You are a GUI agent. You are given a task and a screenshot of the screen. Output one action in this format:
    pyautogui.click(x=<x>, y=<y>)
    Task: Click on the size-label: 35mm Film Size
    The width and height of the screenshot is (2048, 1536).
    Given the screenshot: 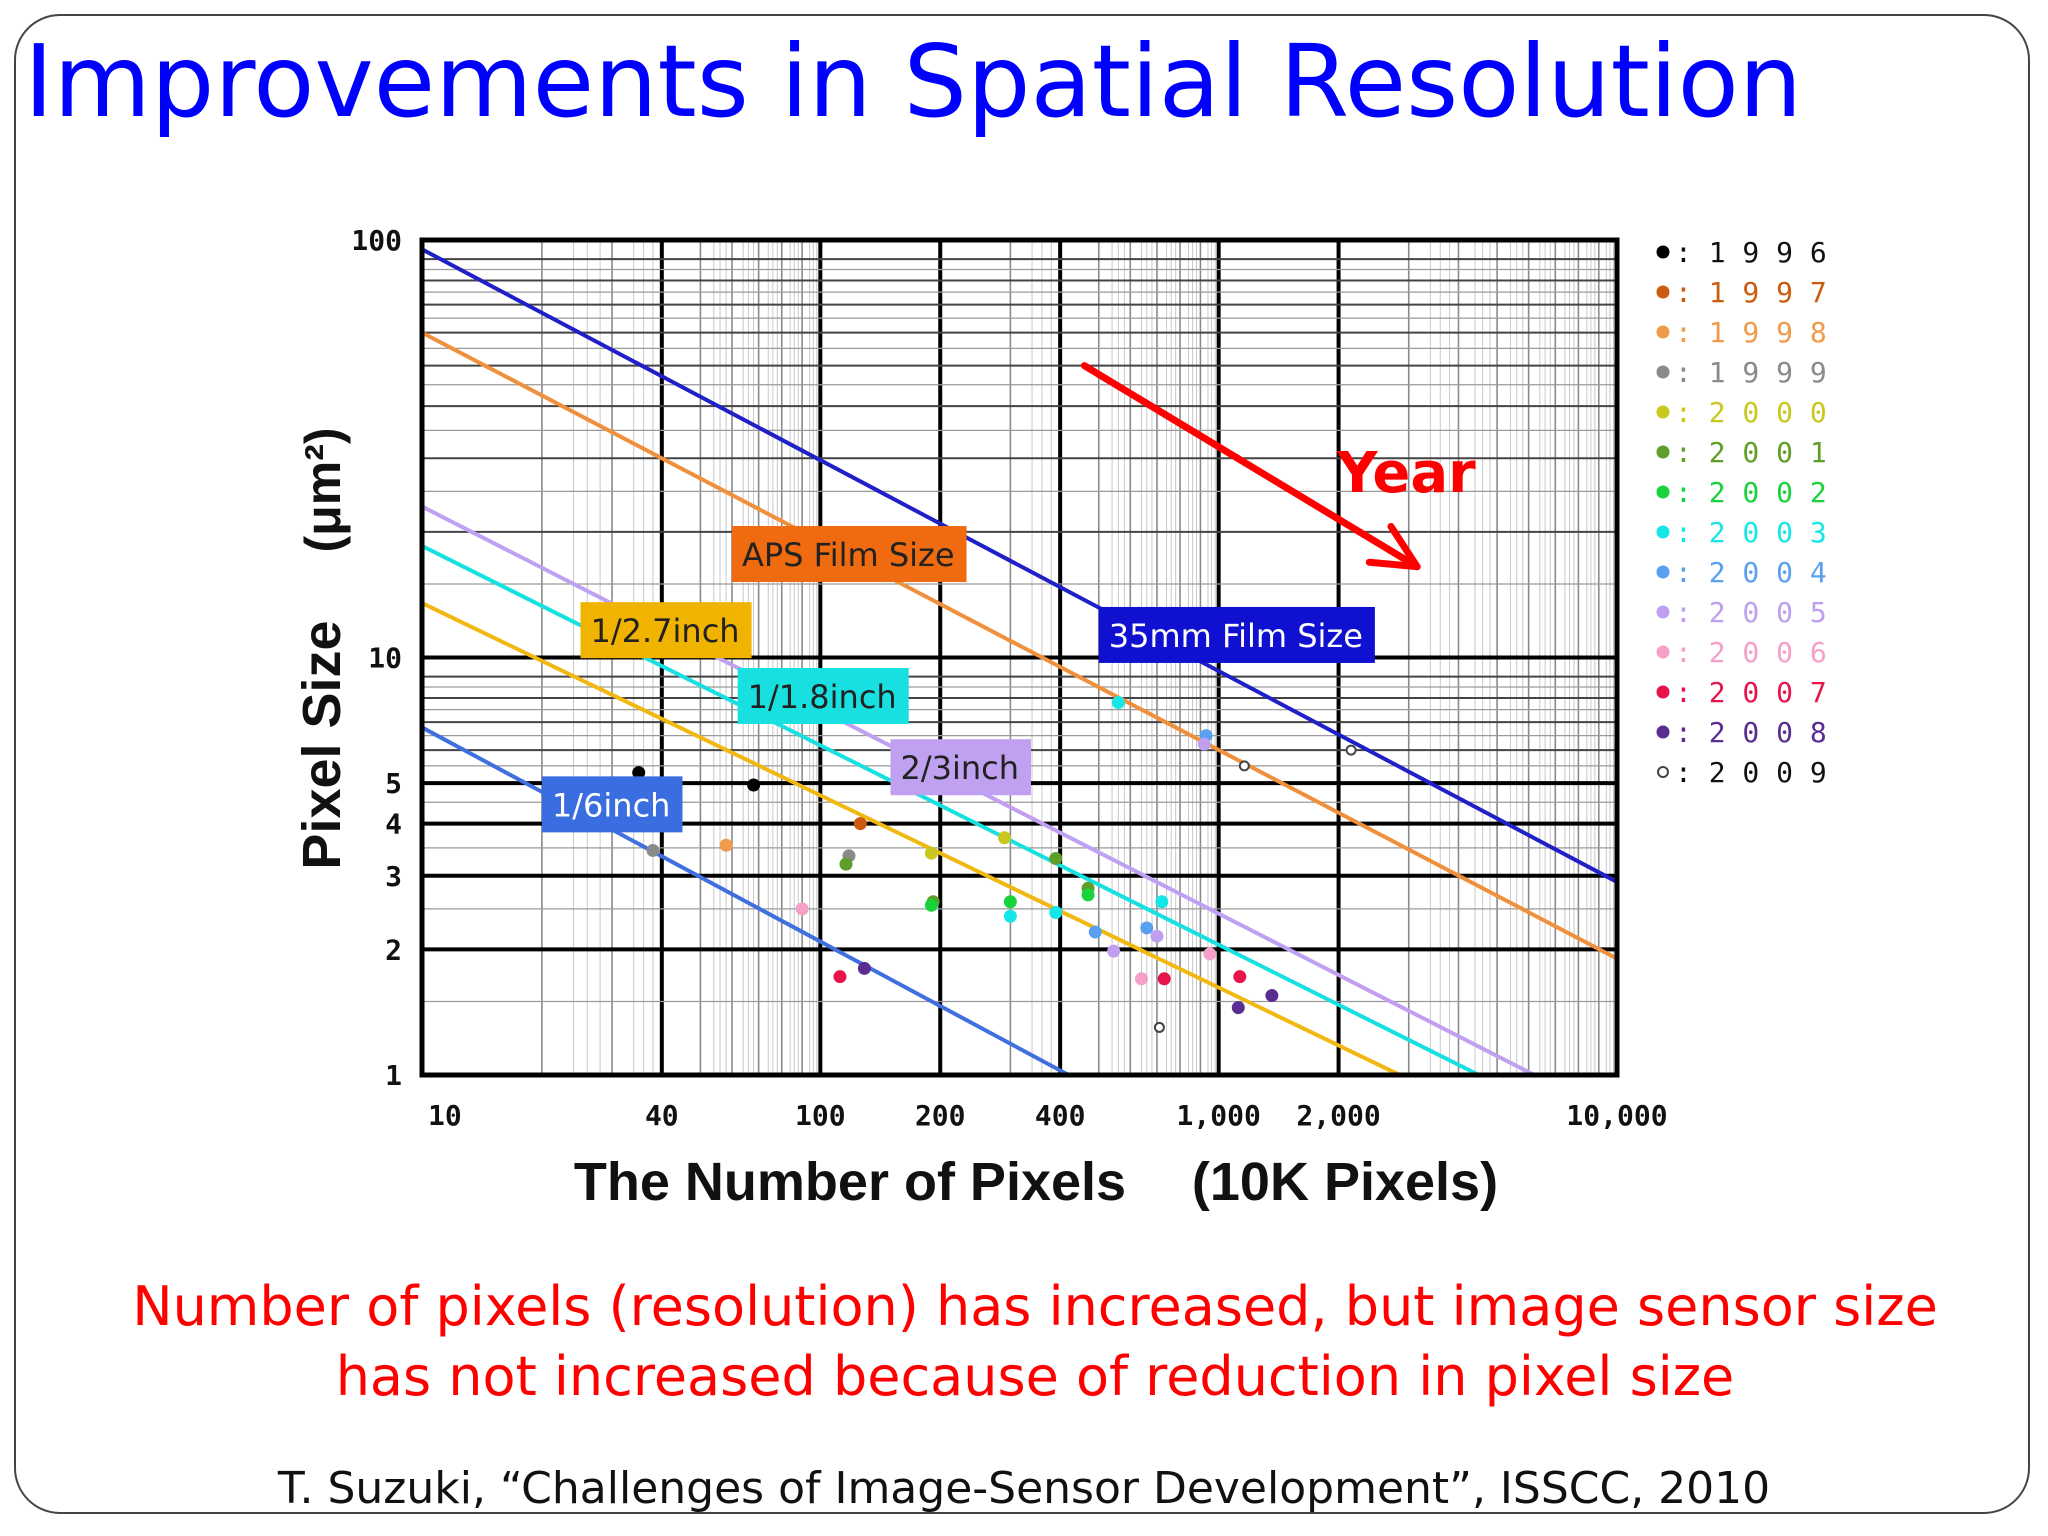 What is the action you would take?
    pyautogui.click(x=1236, y=634)
    